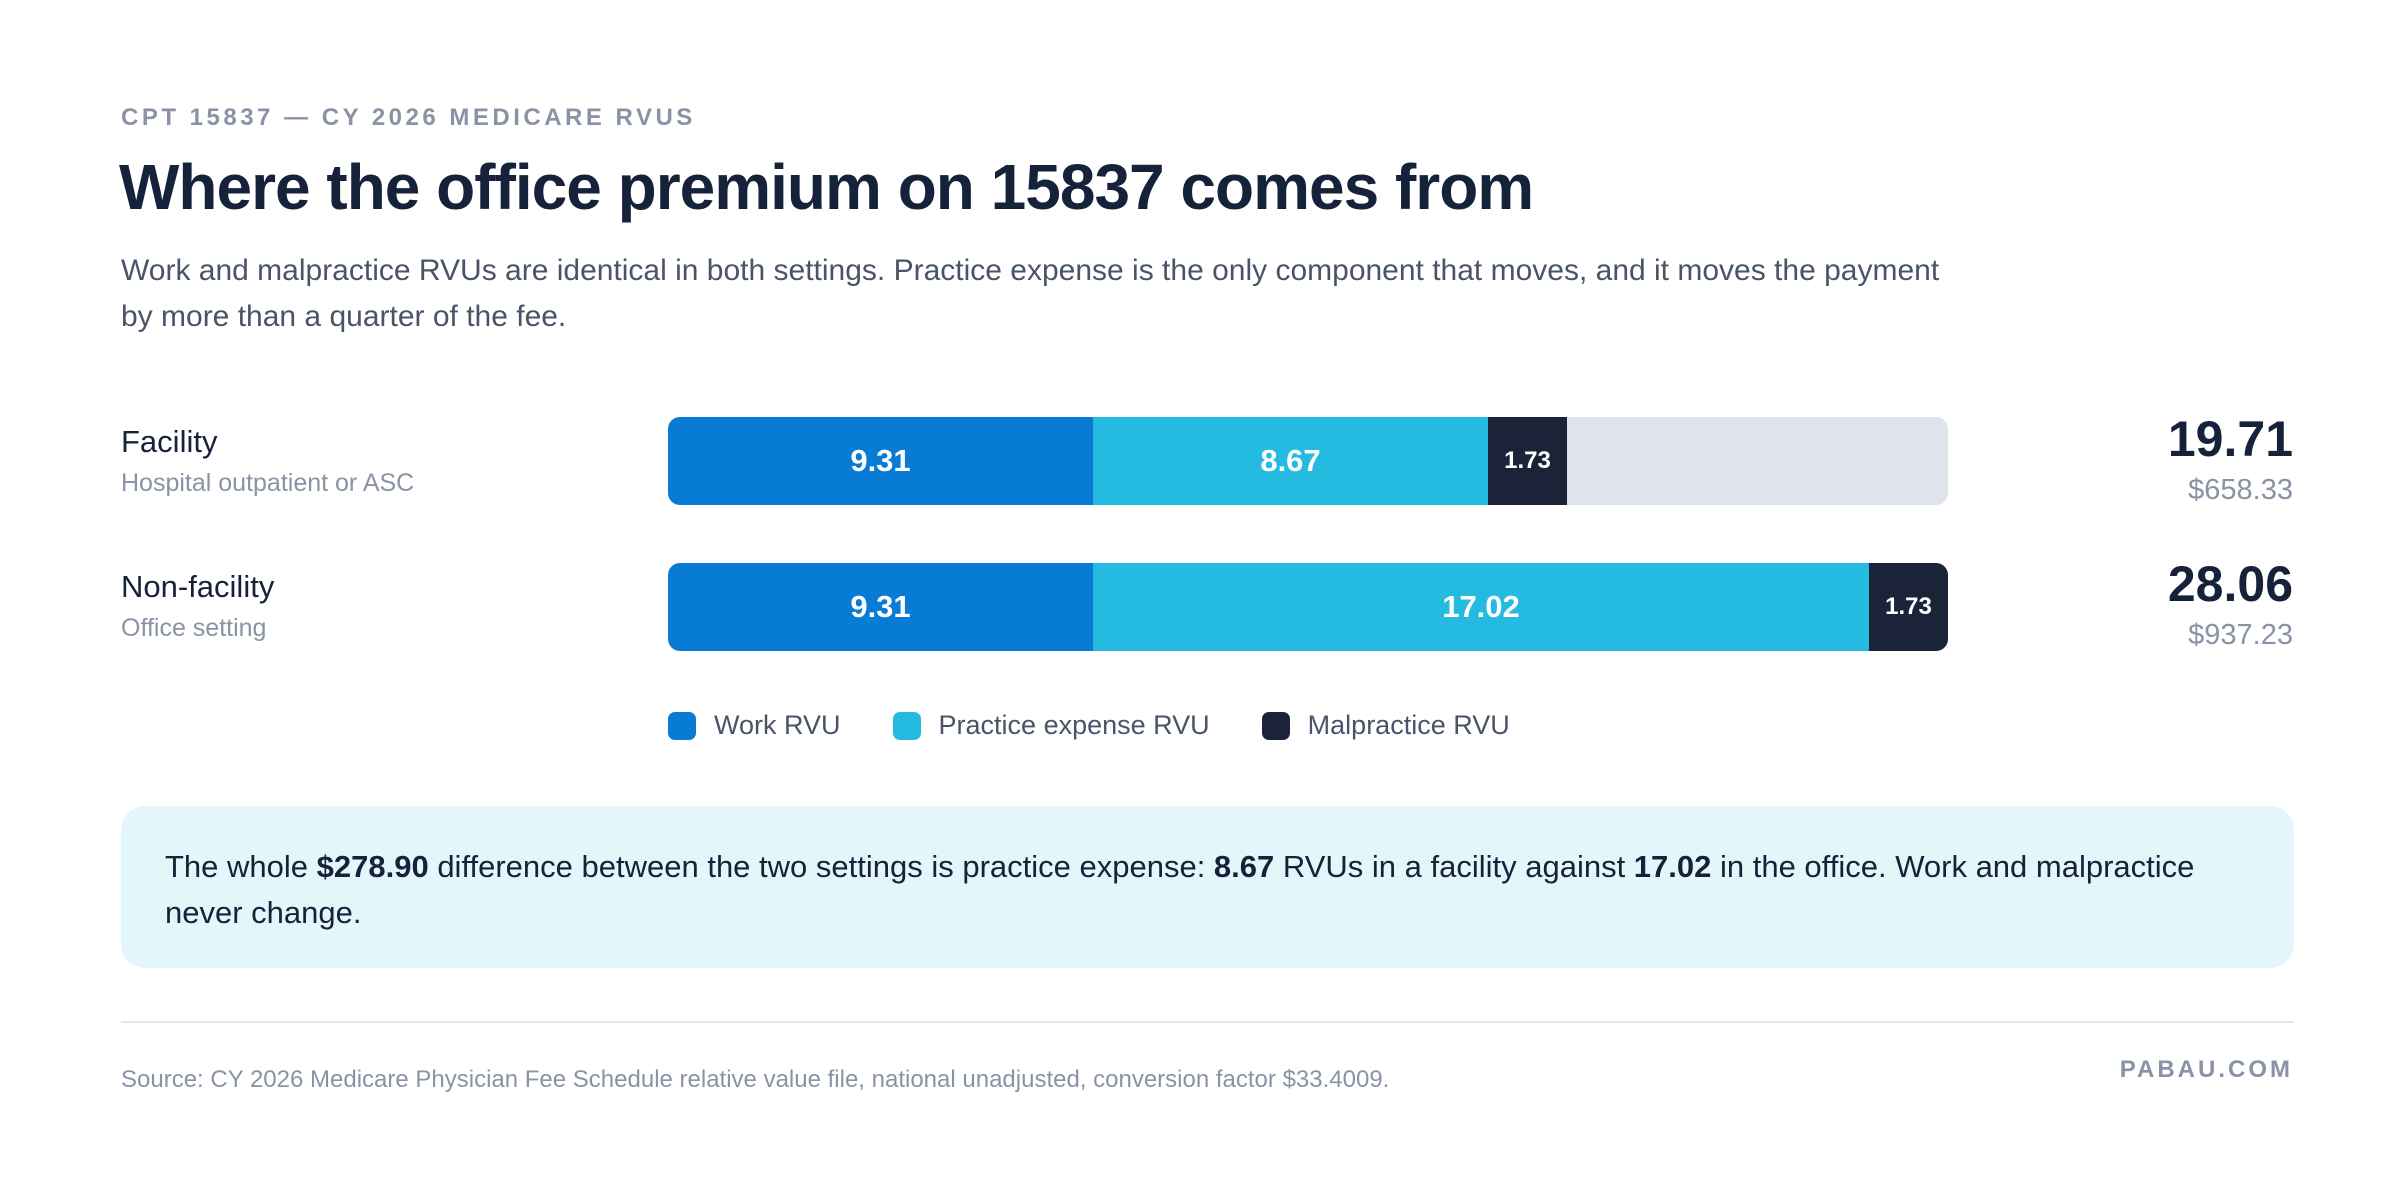 The height and width of the screenshot is (1190, 2400). What do you see at coordinates (2240, 635) in the screenshot?
I see `total-payment: $937.23` at bounding box center [2240, 635].